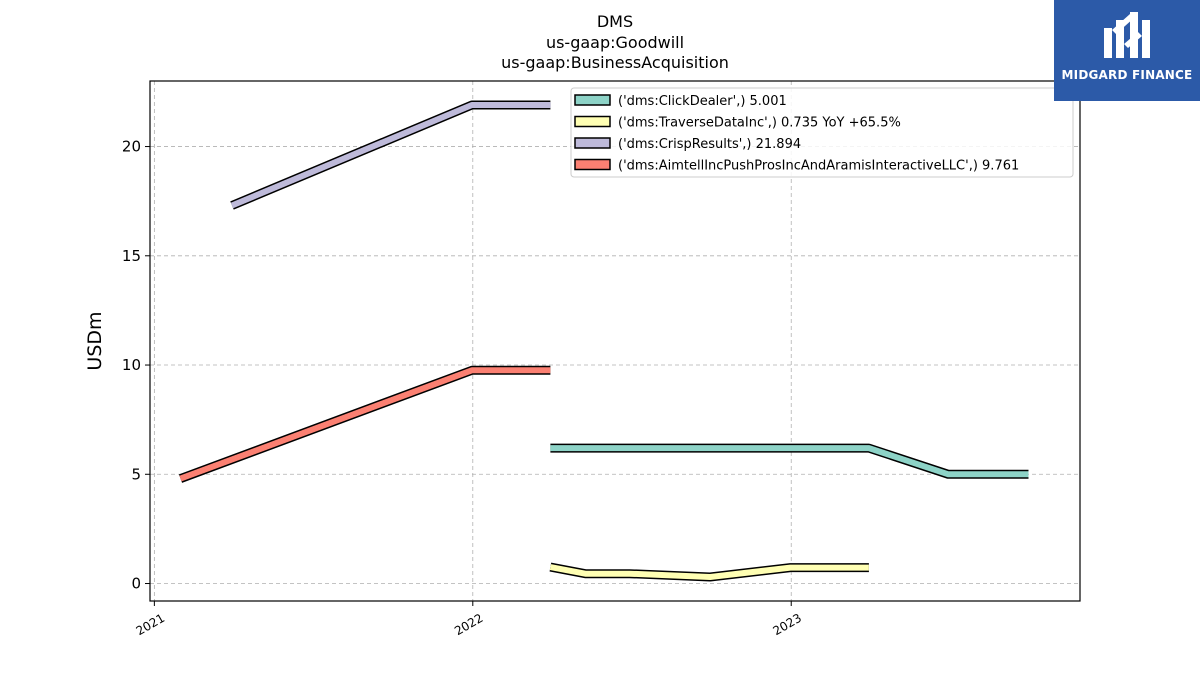 The width and height of the screenshot is (1200, 675). What do you see at coordinates (131, 256) in the screenshot?
I see `y-tick-label: 15` at bounding box center [131, 256].